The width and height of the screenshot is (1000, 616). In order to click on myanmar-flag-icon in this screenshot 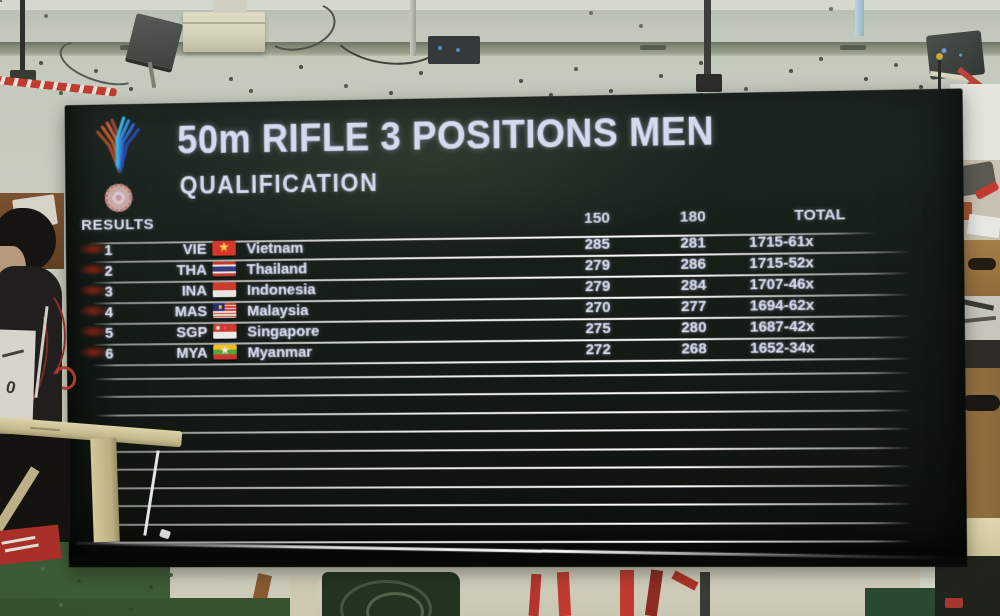, I will do `click(225, 352)`.